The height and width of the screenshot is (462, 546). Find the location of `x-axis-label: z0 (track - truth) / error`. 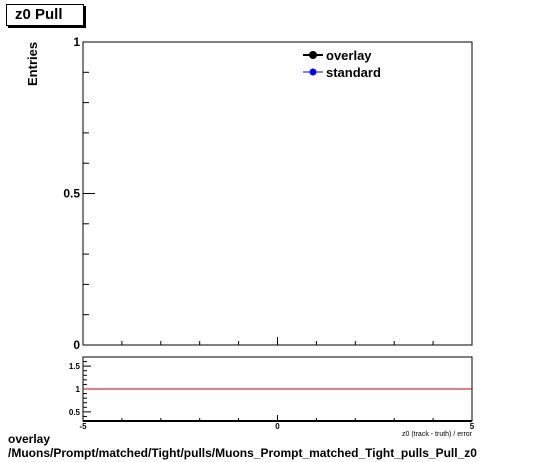

x-axis-label: z0 (track - truth) / error is located at coordinates (437, 434).